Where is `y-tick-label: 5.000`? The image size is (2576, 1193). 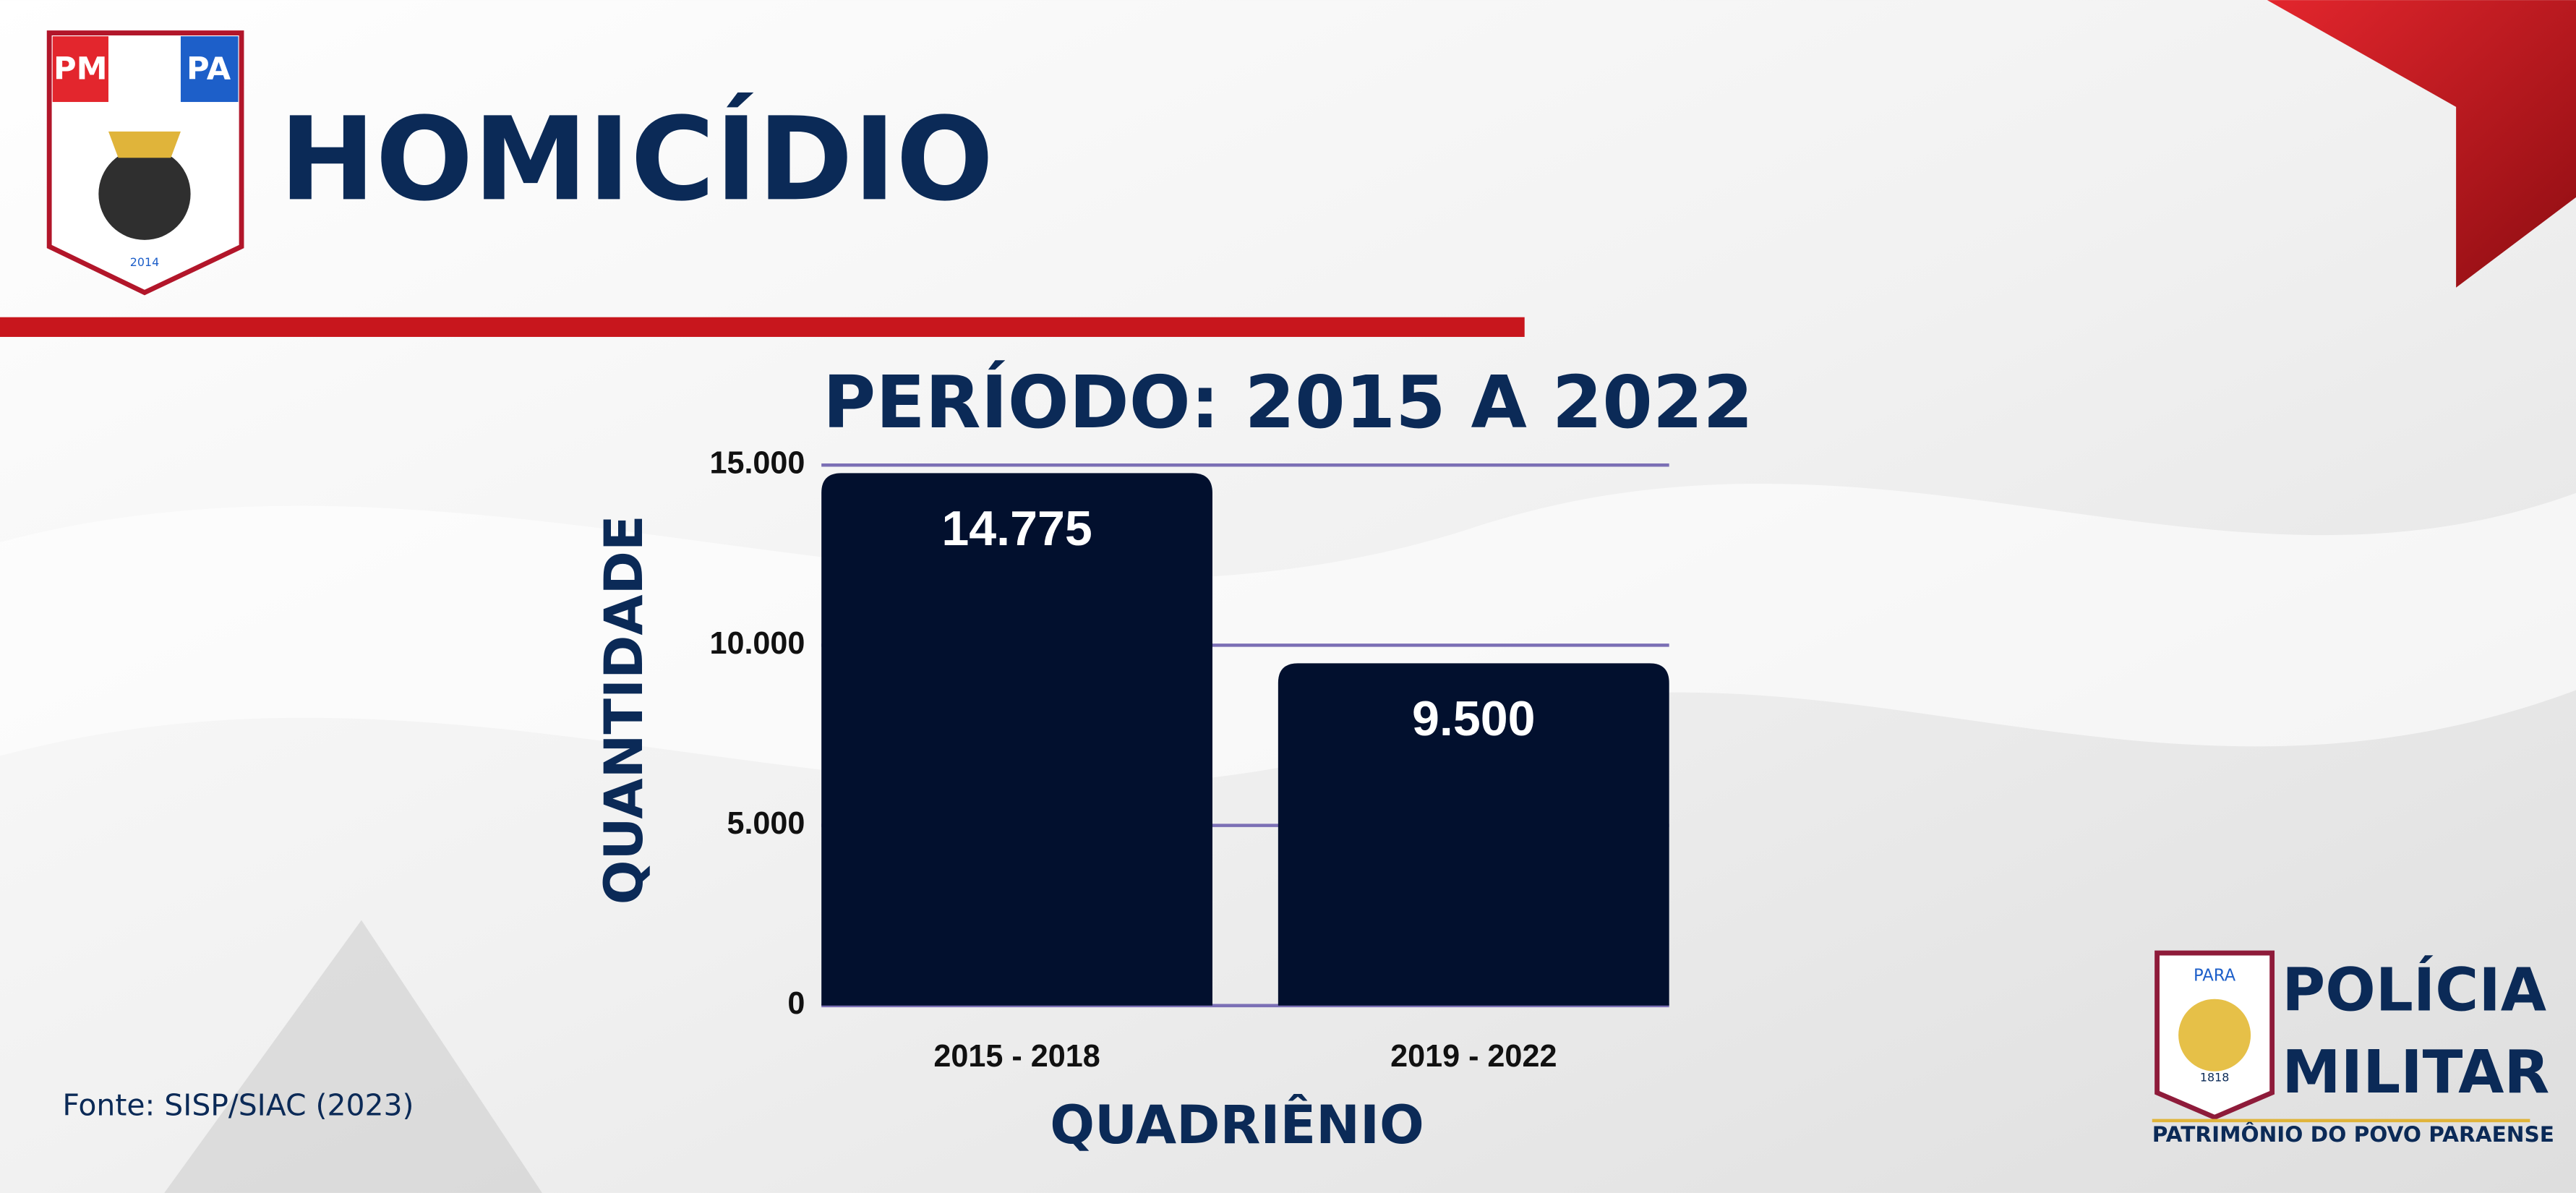 y-tick-label: 5.000 is located at coordinates (766, 823).